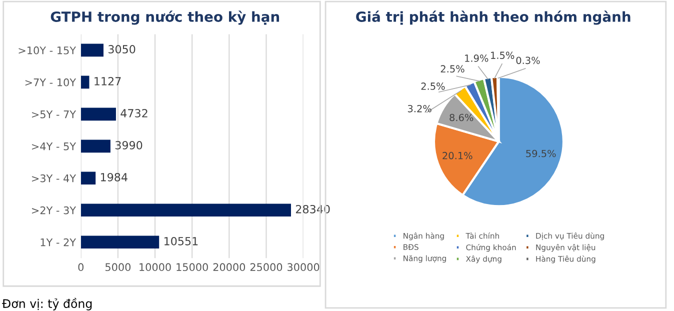 Image resolution: width=674 pixels, height=311 pixels. What do you see at coordinates (54, 146) in the screenshot?
I see `y-tick-label: >4Y - 5Y` at bounding box center [54, 146].